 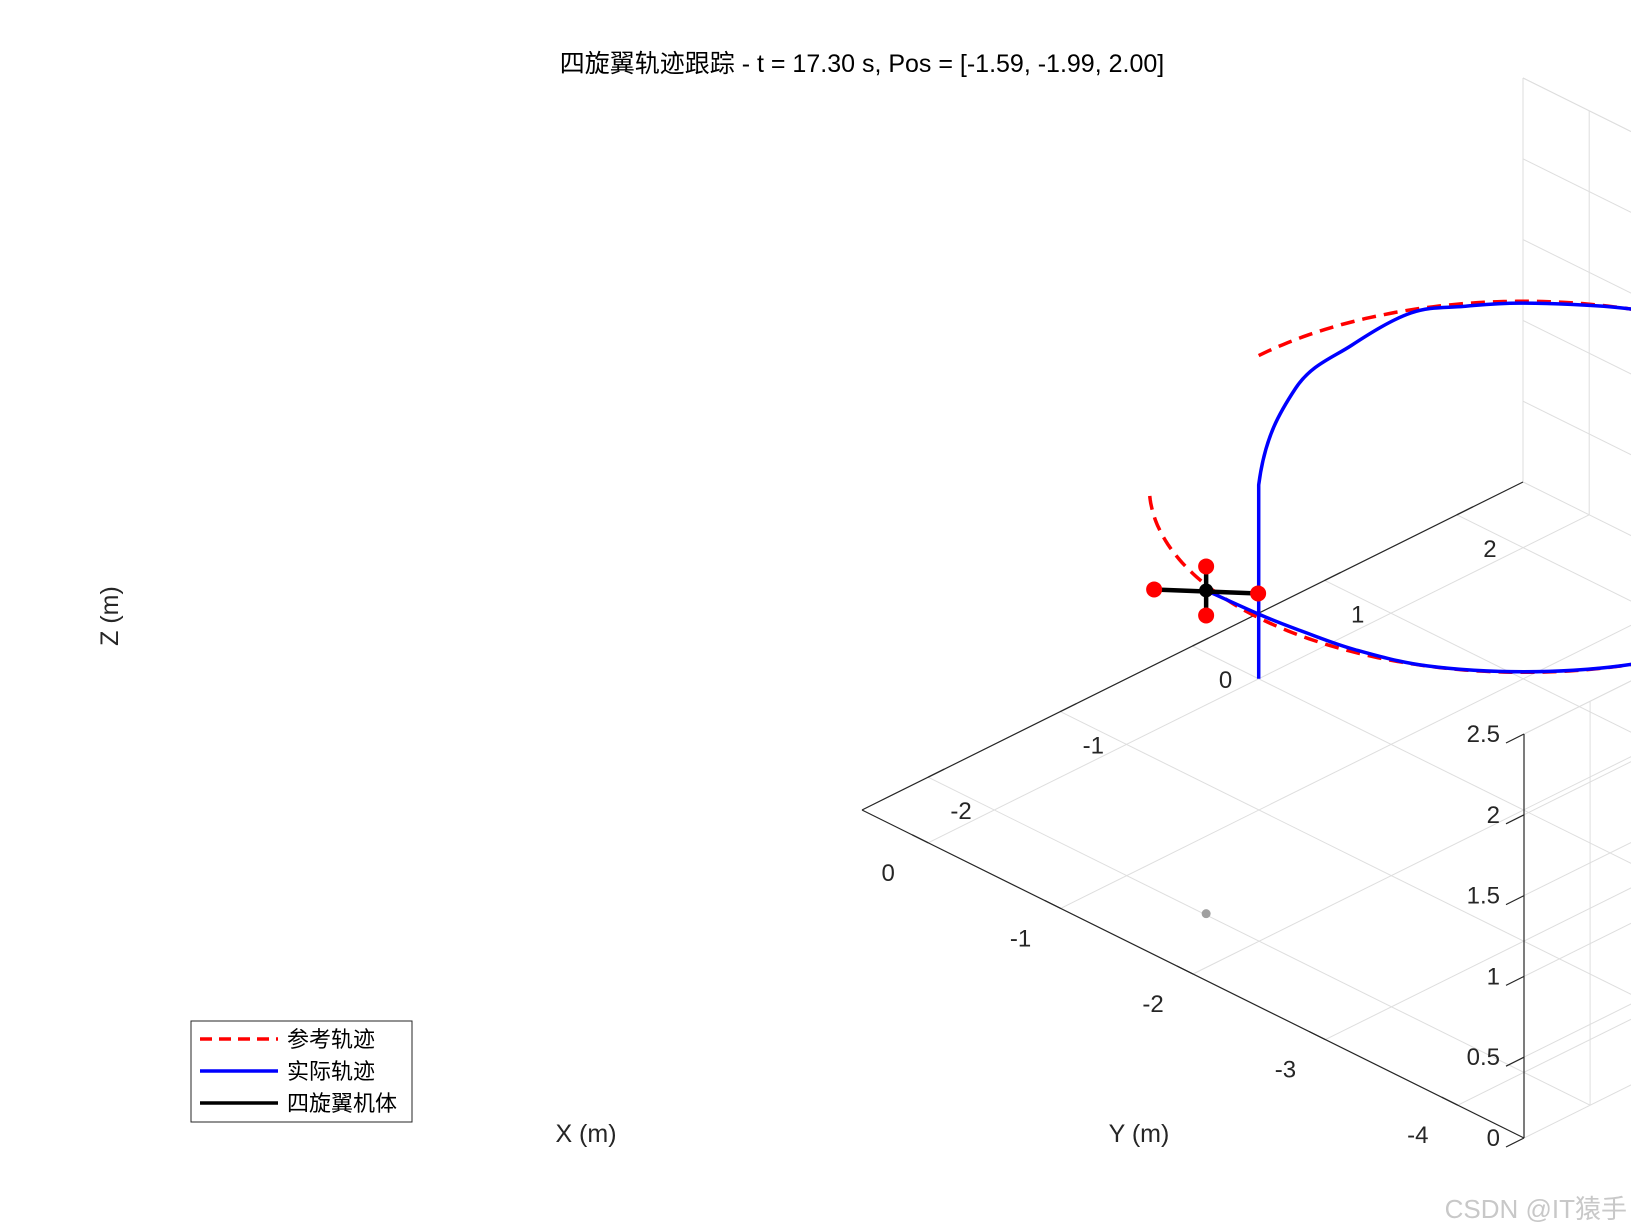 I want to click on z-tick-label: 0, so click(x=1493, y=1138).